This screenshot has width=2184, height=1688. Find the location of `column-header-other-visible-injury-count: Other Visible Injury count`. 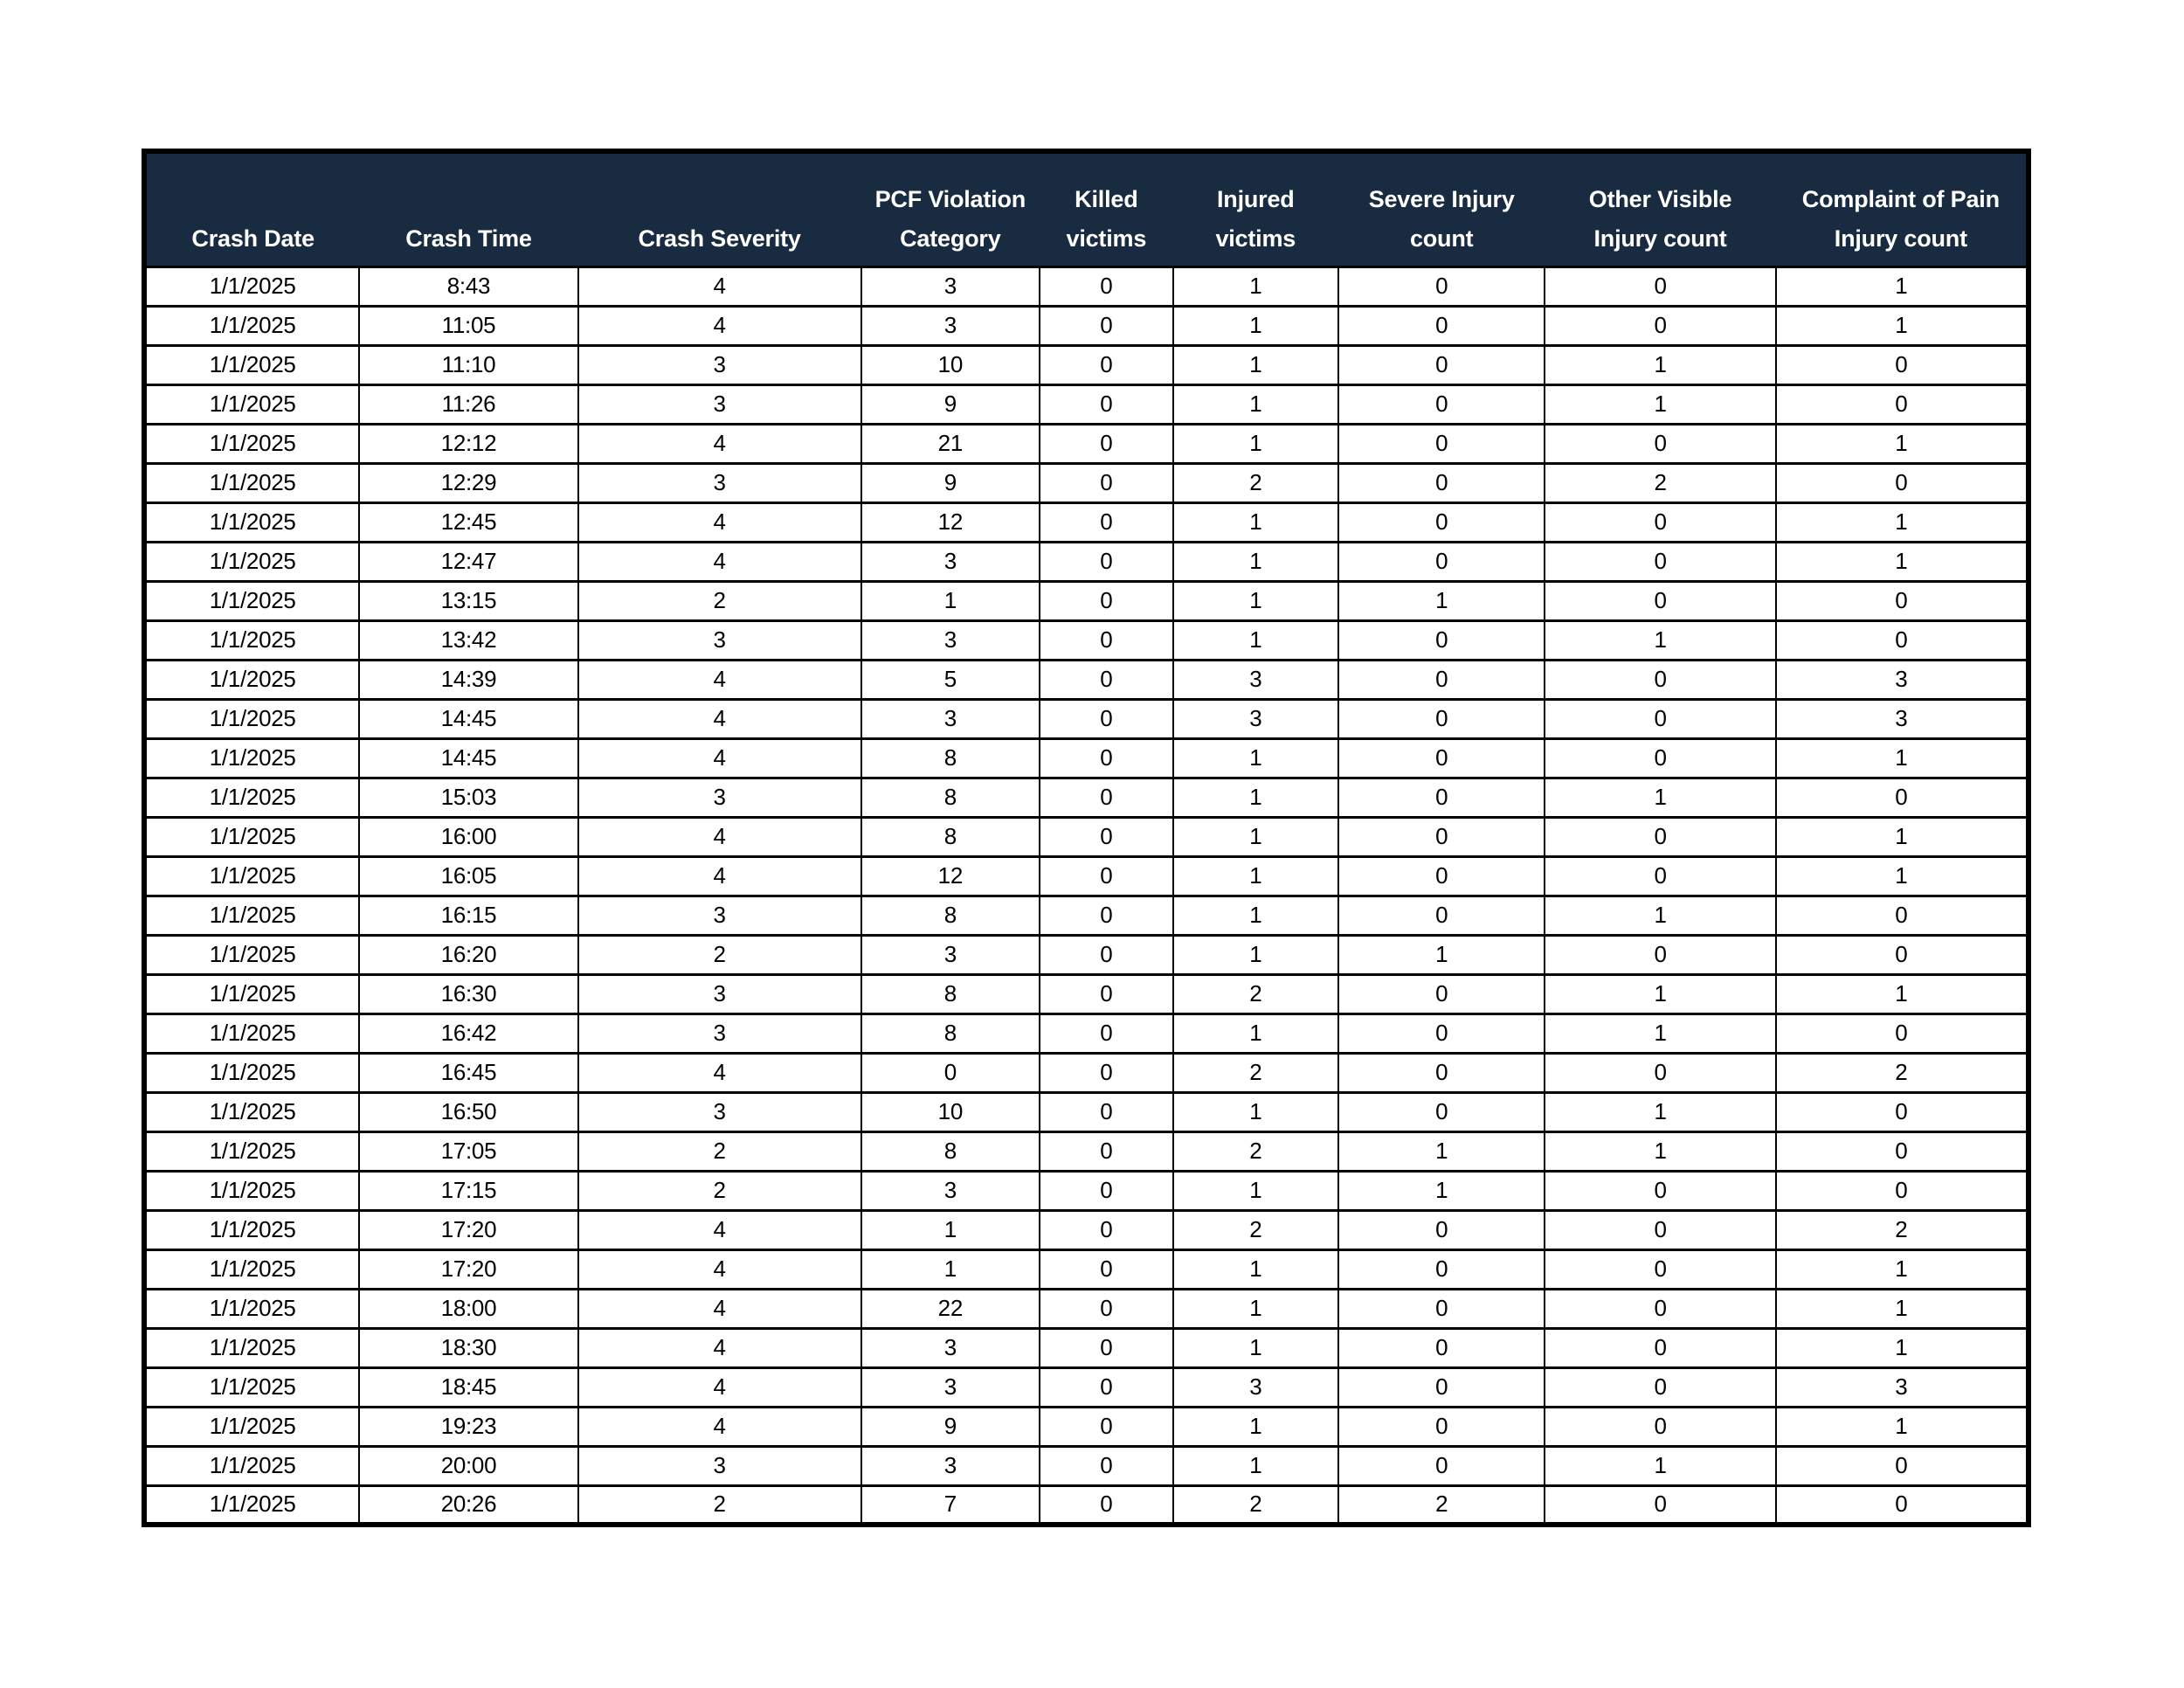

column-header-other-visible-injury-count: Other Visible Injury count is located at coordinates (1660, 209).